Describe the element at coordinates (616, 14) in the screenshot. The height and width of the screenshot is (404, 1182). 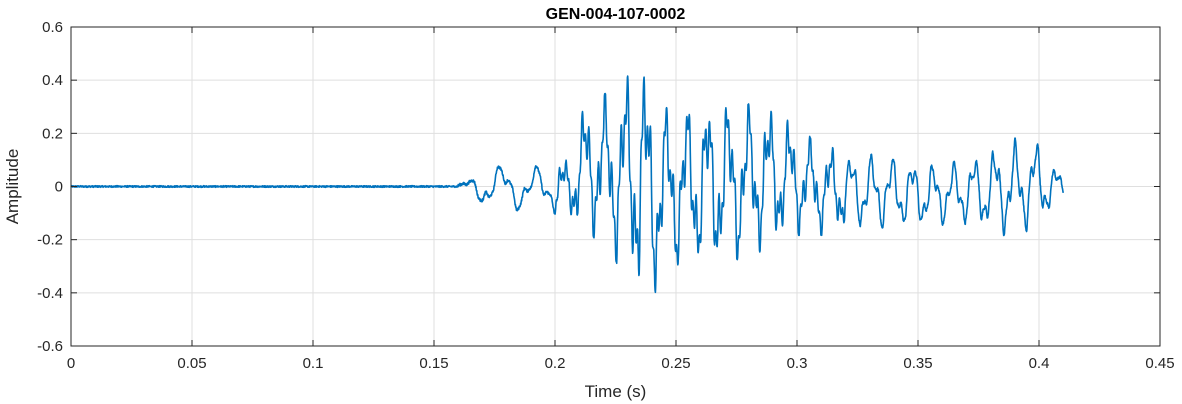
I see `chart-title: GEN-004-107-0002` at that location.